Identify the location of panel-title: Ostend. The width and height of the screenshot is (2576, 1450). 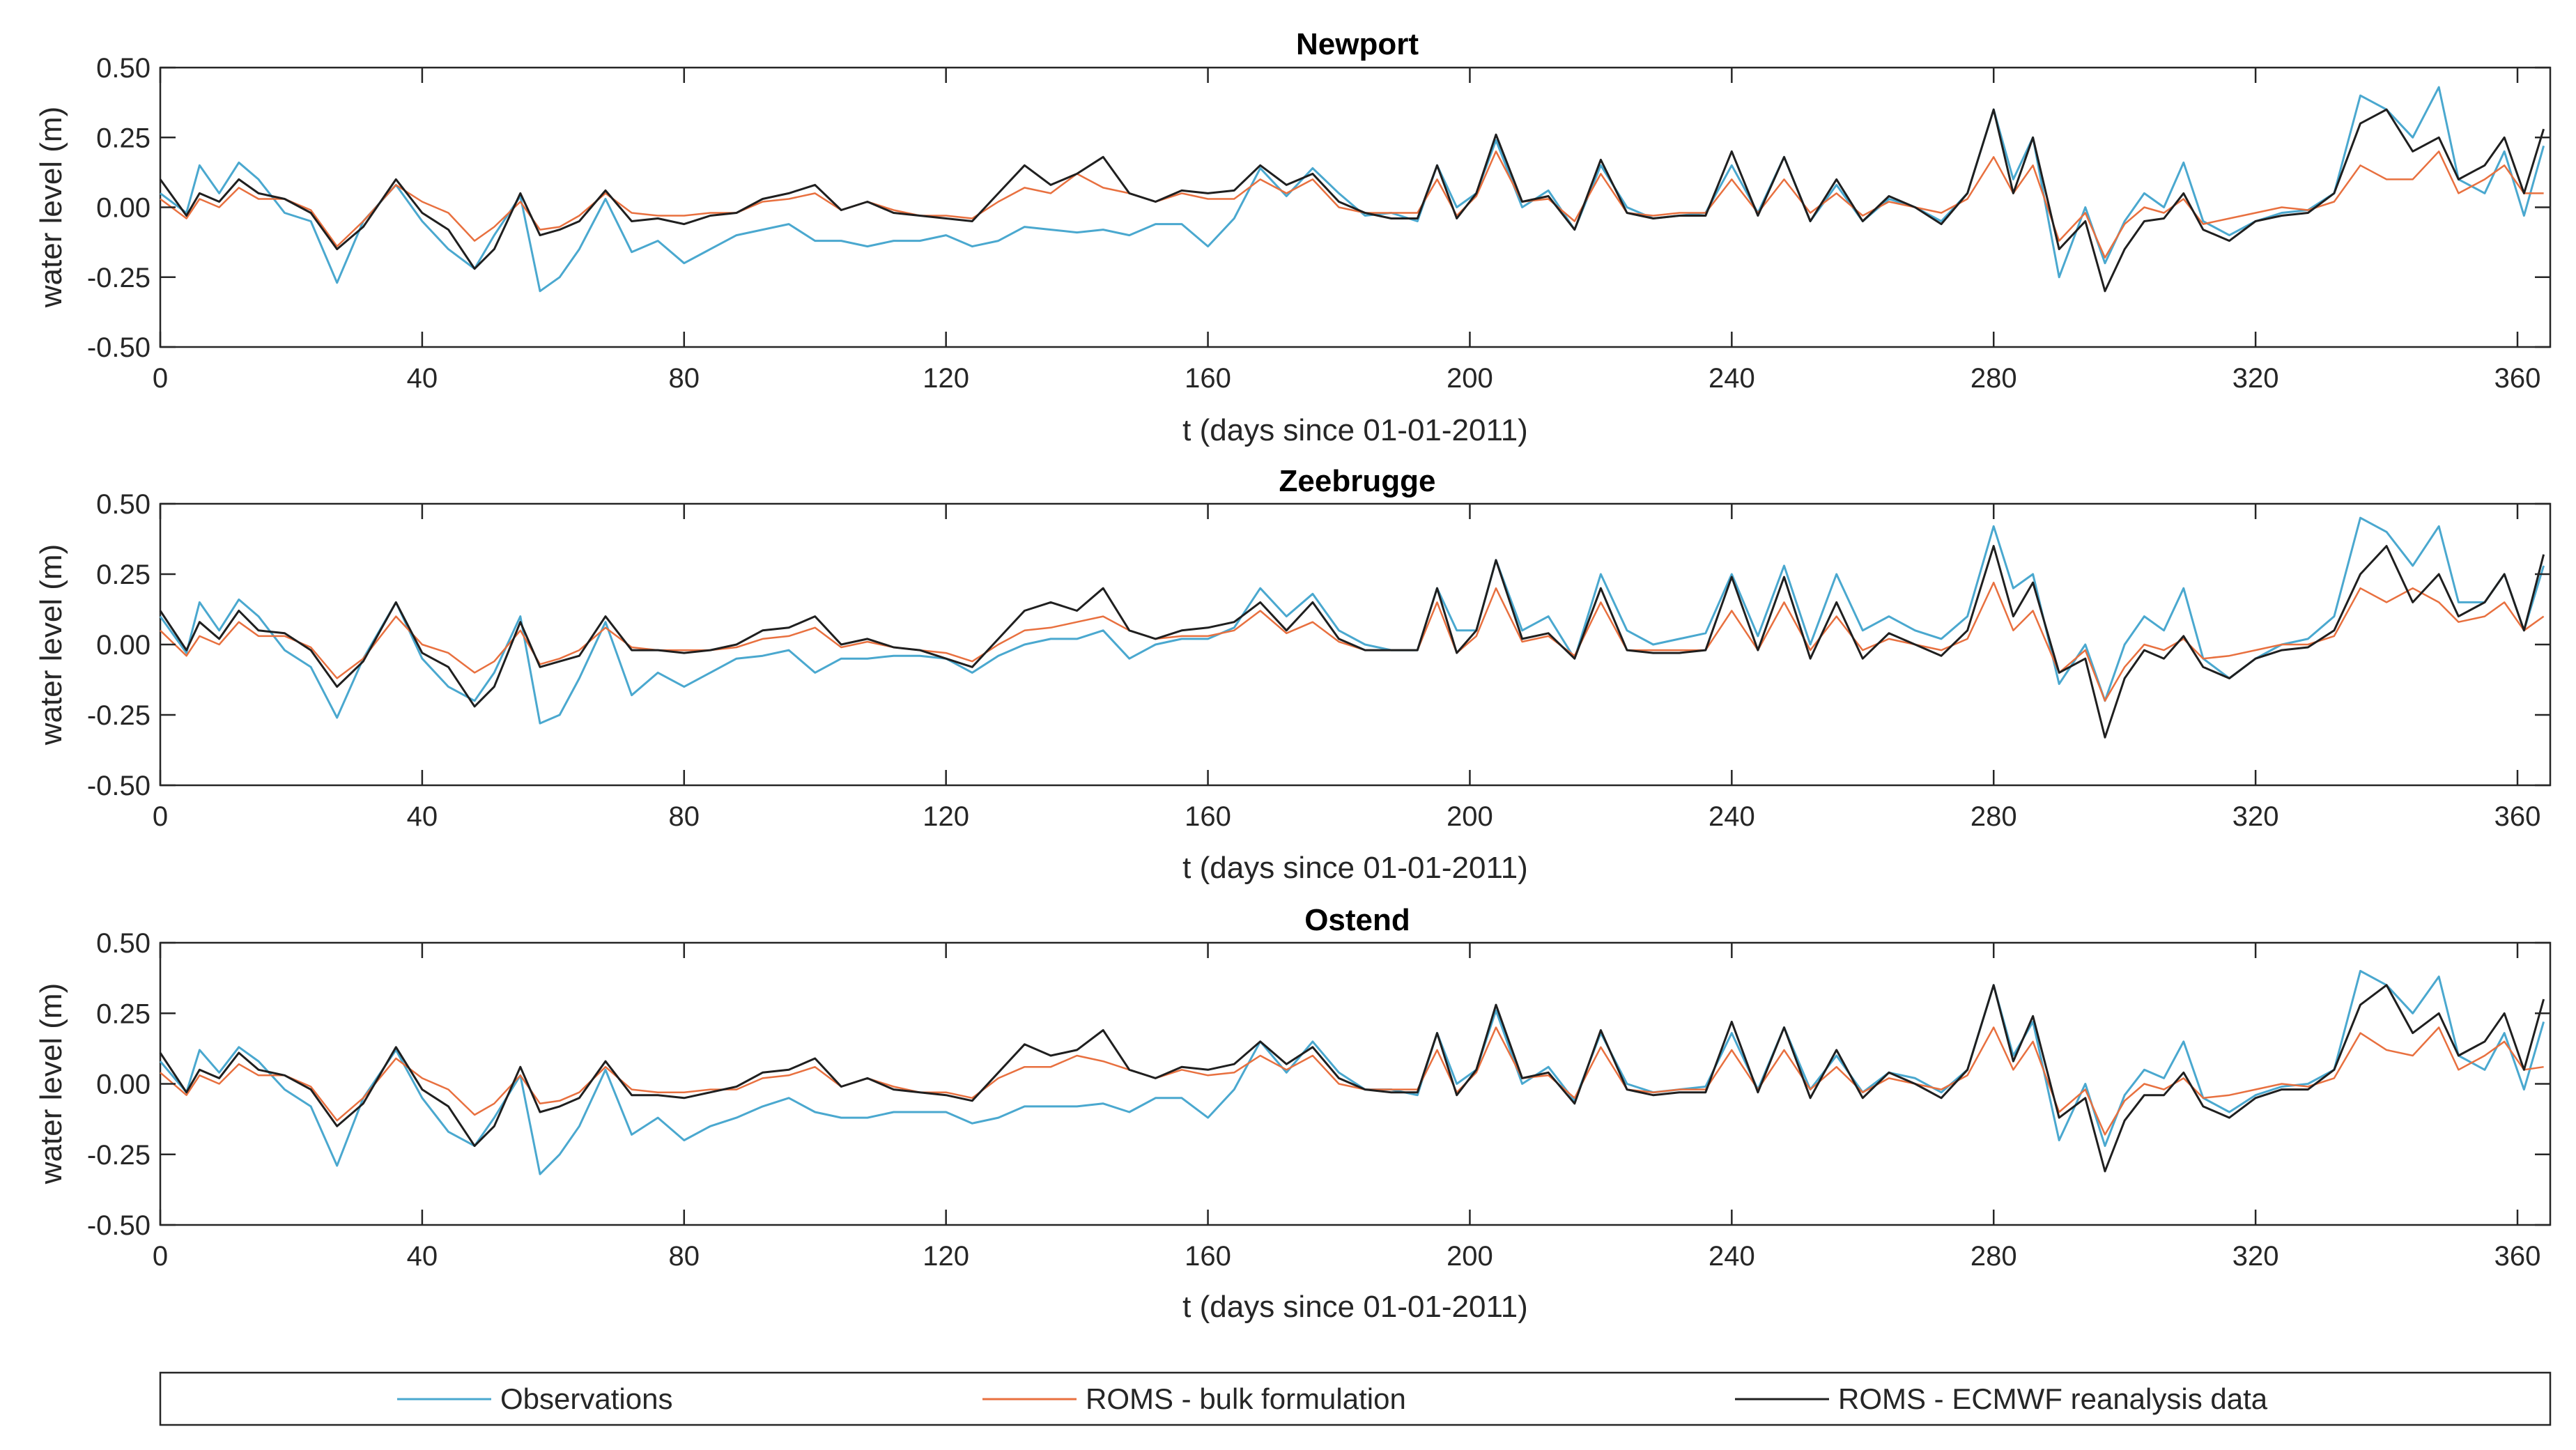
(1357, 920).